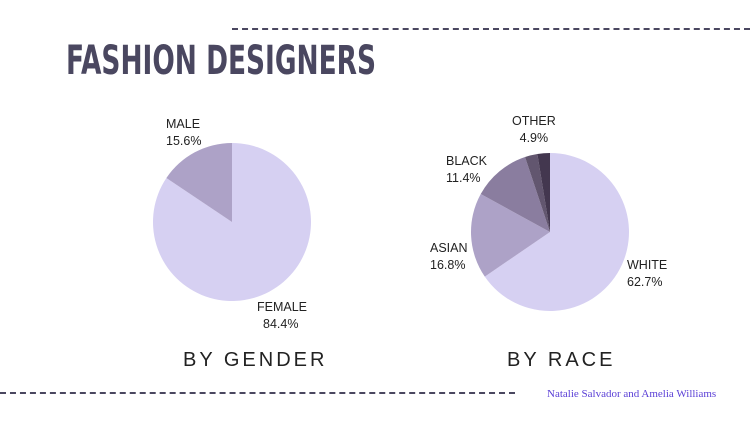 The image size is (750, 424). What do you see at coordinates (534, 138) in the screenshot?
I see `label-other-value: 4.9%` at bounding box center [534, 138].